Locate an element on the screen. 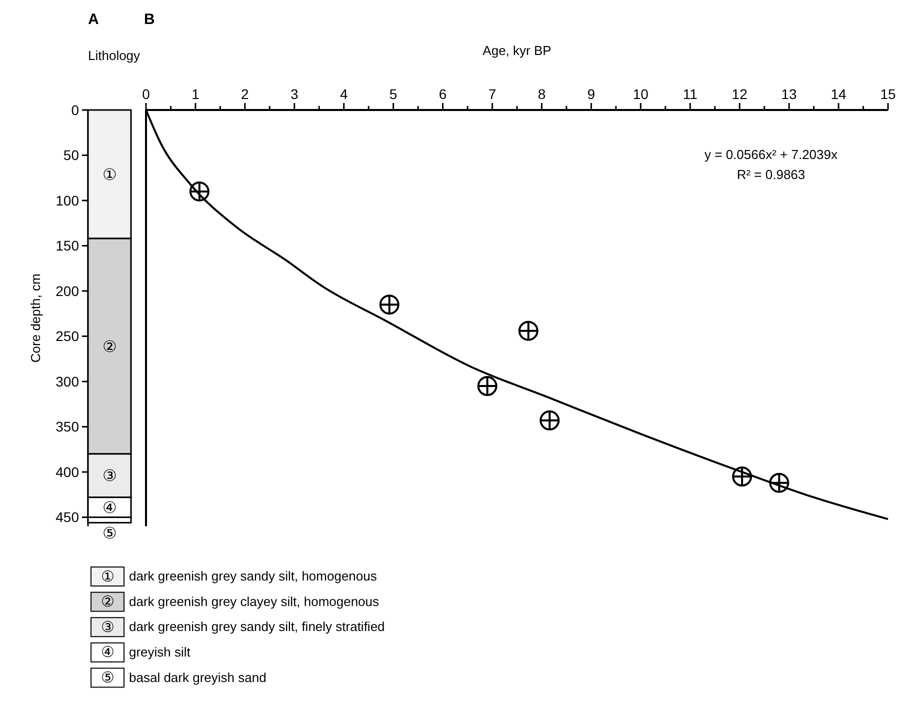  y-tick-label: 0 is located at coordinates (75, 110).